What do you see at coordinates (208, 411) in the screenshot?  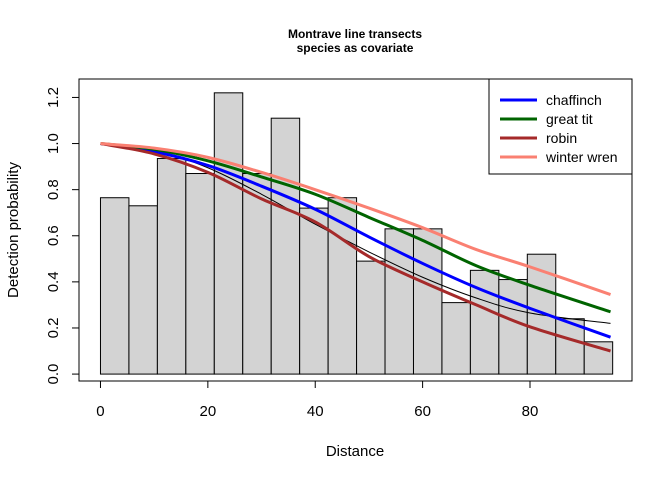 I see `x-tick-label: 20` at bounding box center [208, 411].